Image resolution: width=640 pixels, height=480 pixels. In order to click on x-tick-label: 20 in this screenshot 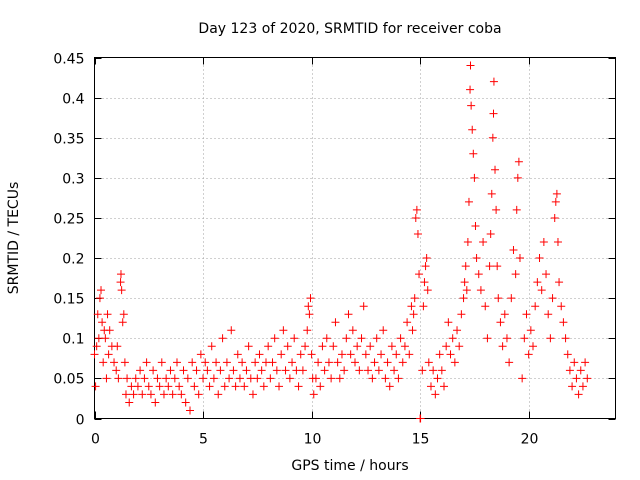, I will do `click(530, 440)`.